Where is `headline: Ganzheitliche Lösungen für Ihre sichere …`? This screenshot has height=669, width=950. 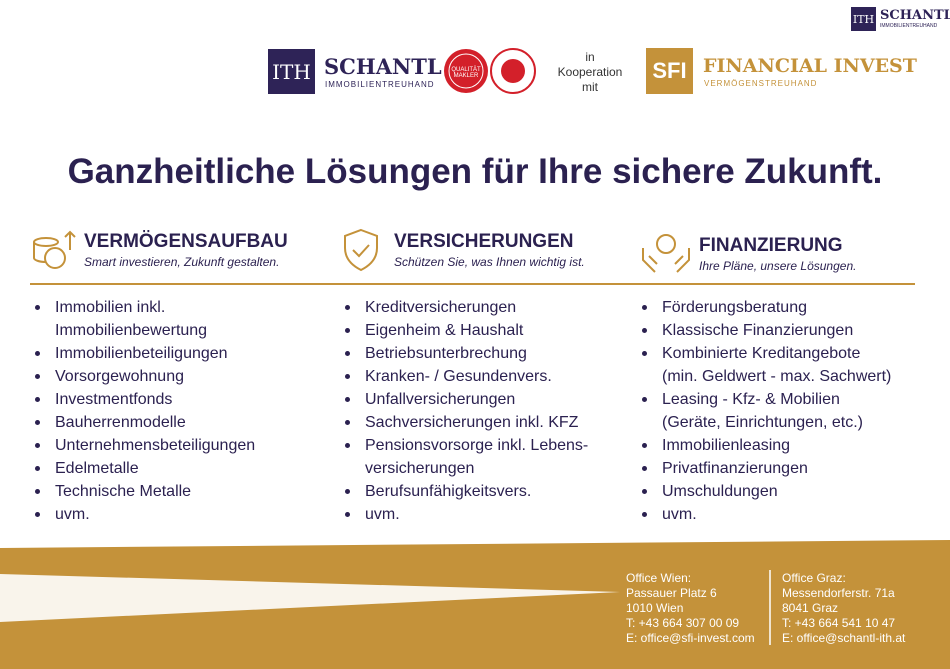 headline: Ganzheitliche Lösungen für Ihre sichere … is located at coordinates (475, 171).